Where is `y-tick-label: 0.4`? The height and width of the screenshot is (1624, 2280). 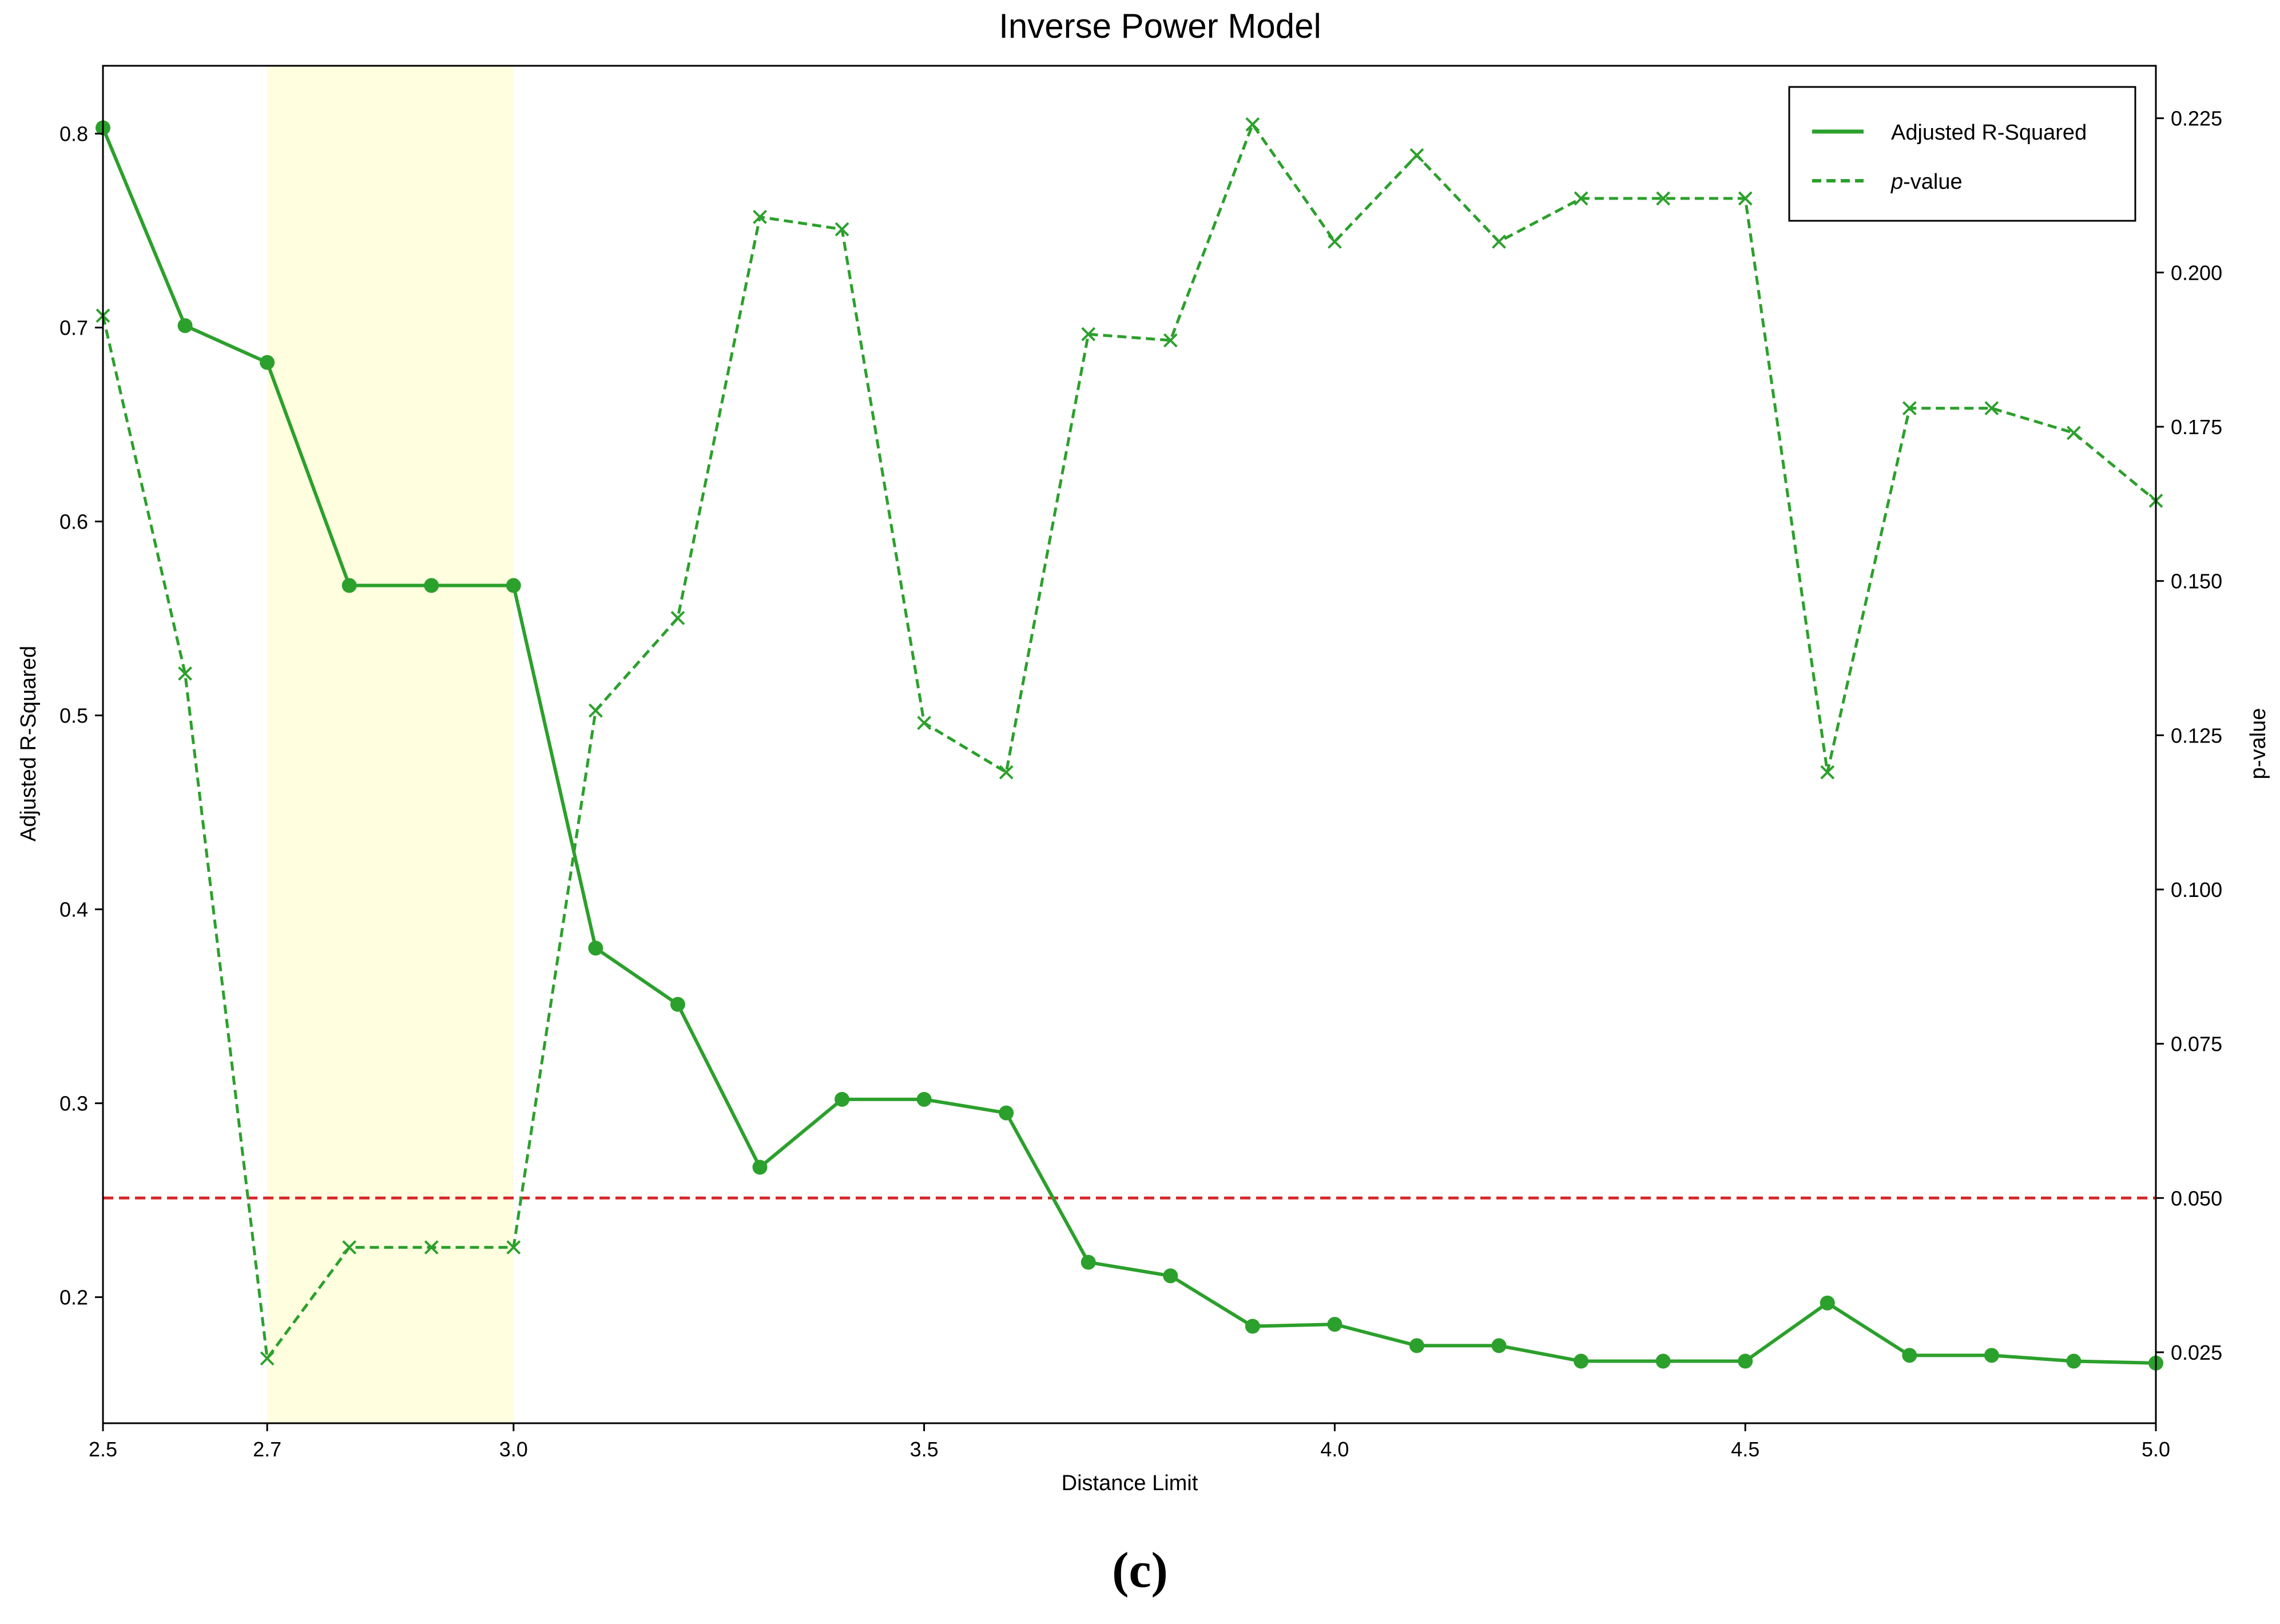
y-tick-label: 0.4 is located at coordinates (73, 910).